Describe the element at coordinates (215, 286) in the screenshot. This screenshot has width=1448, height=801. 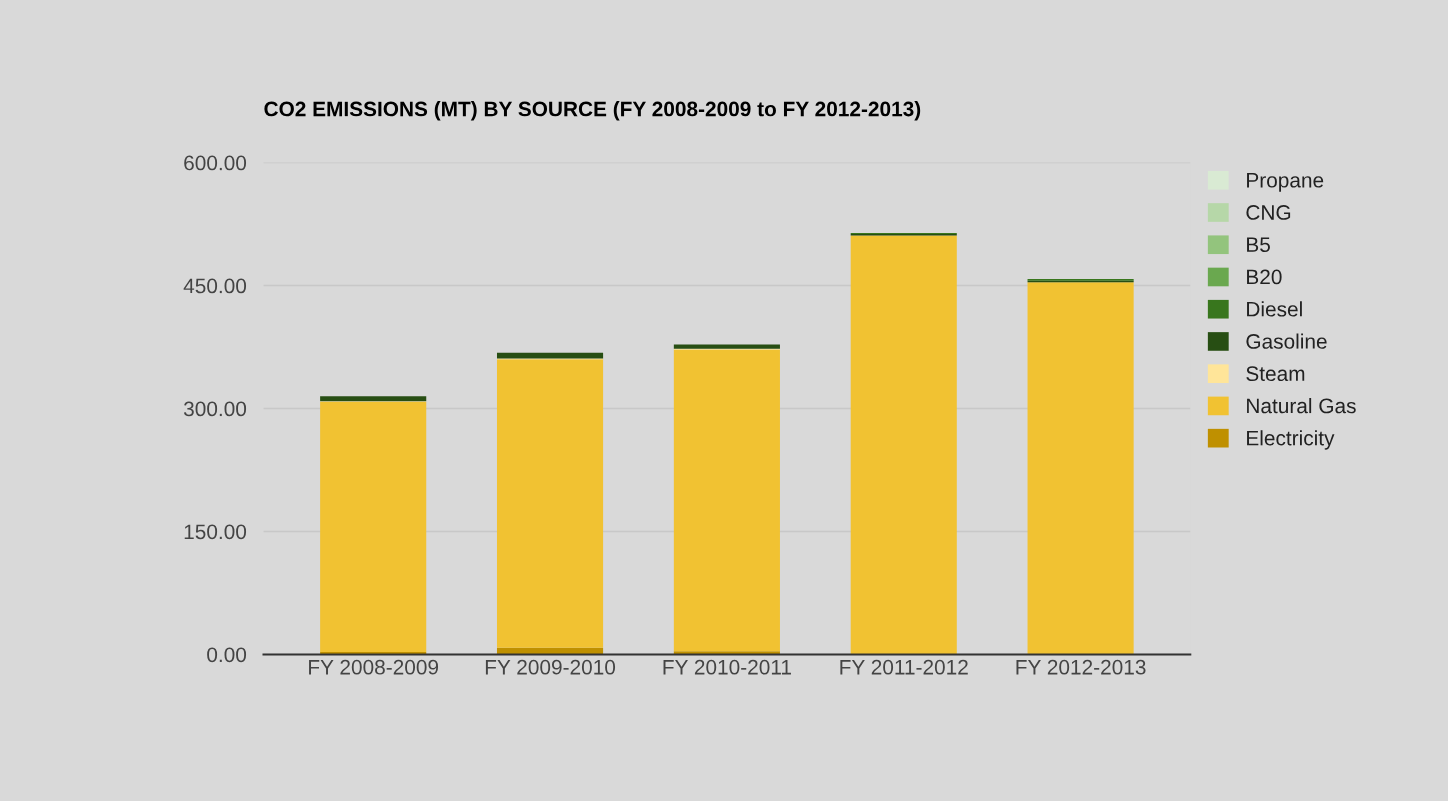
I see `y-tick-label: 450.00` at that location.